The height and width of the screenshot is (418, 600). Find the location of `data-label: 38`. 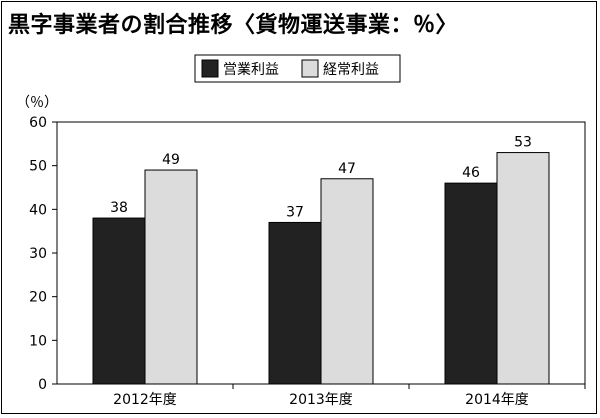

data-label: 38 is located at coordinates (119, 208).